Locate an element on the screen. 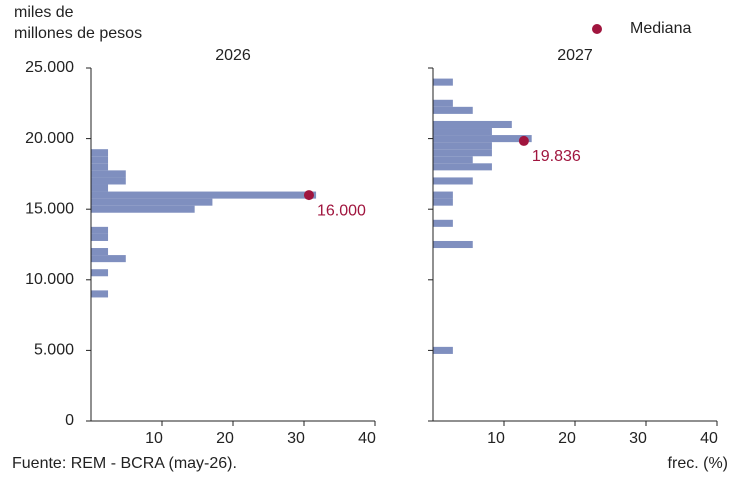 The image size is (732, 478). legend-marker is located at coordinates (597, 29).